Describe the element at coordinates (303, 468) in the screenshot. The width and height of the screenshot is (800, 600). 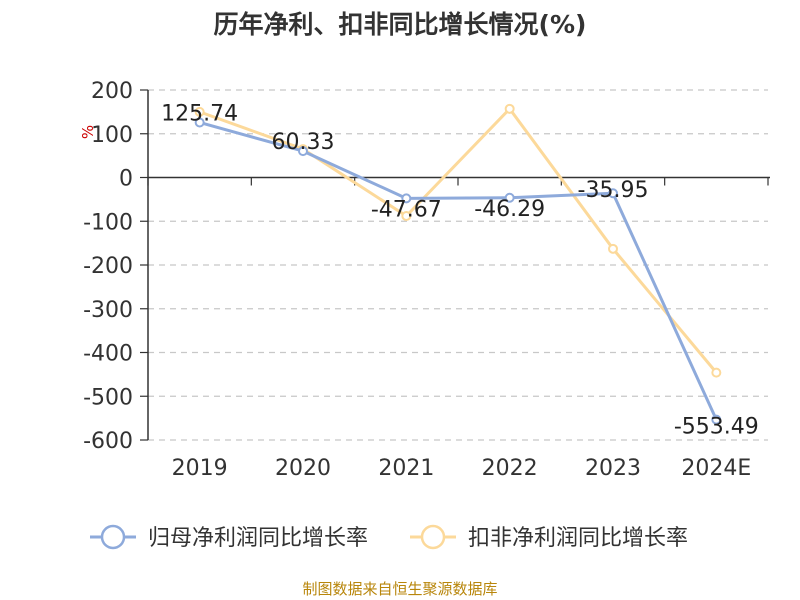
I see `x-tick-label: 2020` at that location.